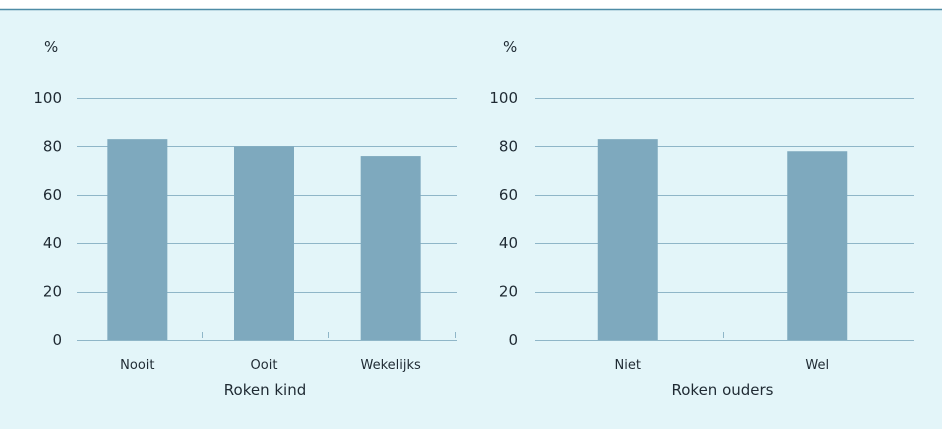 This screenshot has height=433, width=942. What do you see at coordinates (390, 248) in the screenshot?
I see `bar-wekelijks` at bounding box center [390, 248].